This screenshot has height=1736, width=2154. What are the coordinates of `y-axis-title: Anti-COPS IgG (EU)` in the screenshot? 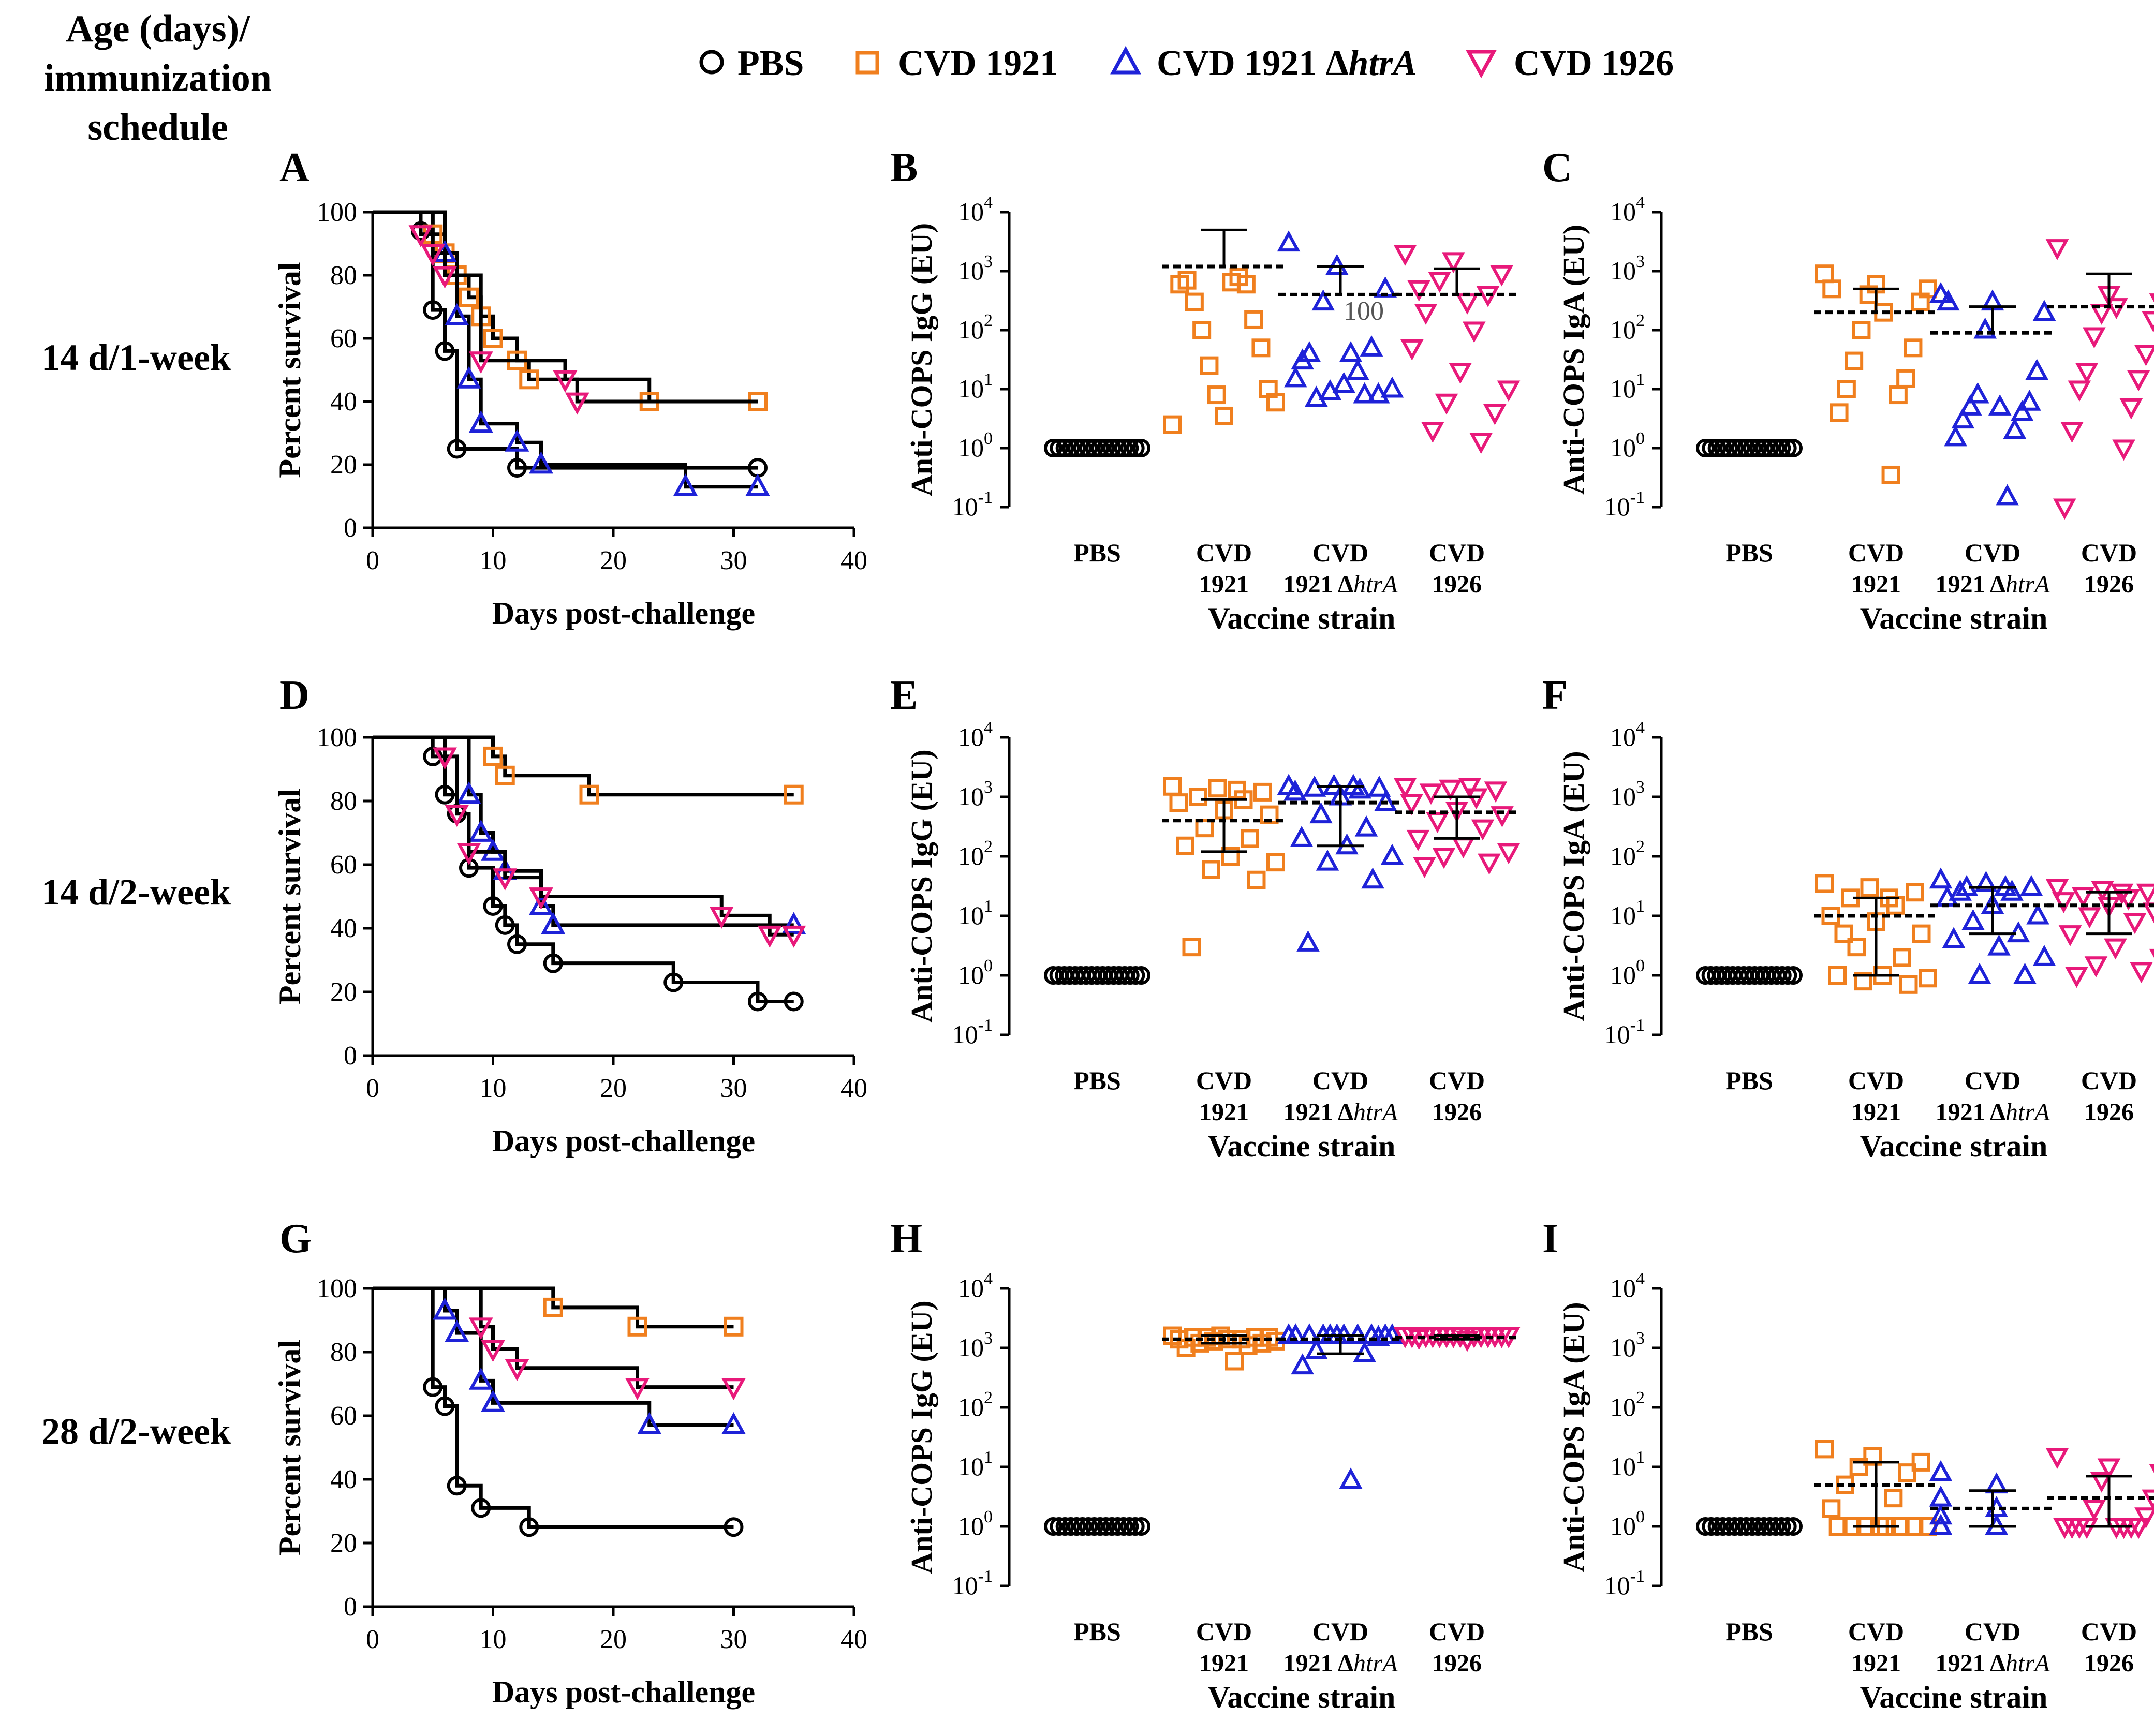 It's located at (921, 359).